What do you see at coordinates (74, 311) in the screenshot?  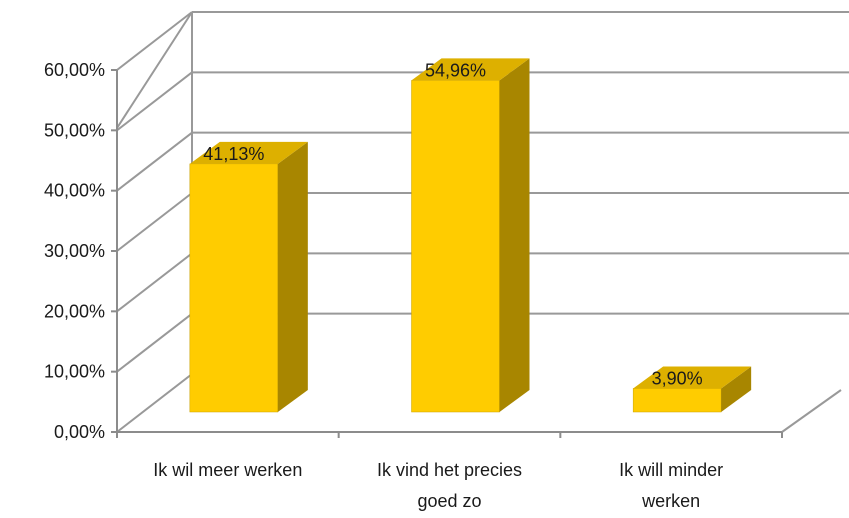 I see `y-tick-label: 20,00%` at bounding box center [74, 311].